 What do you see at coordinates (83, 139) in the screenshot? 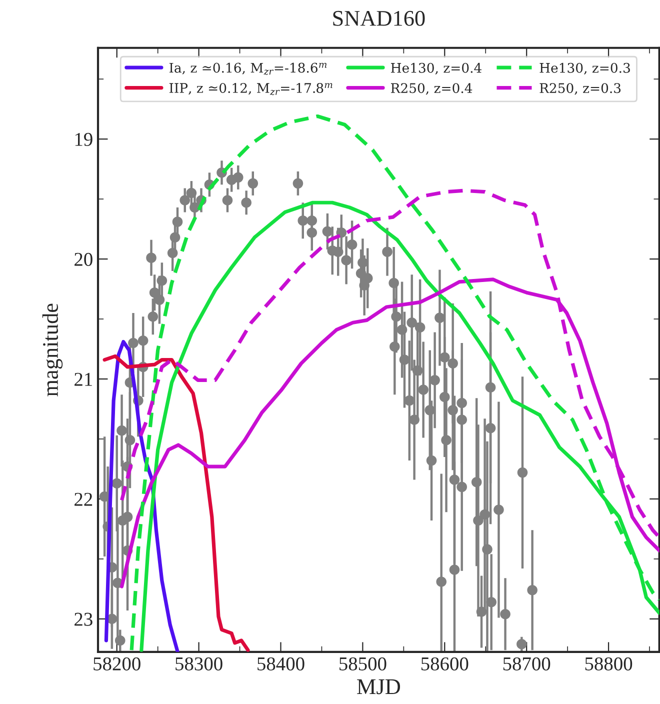
I see `y-tick-label: 19` at bounding box center [83, 139].